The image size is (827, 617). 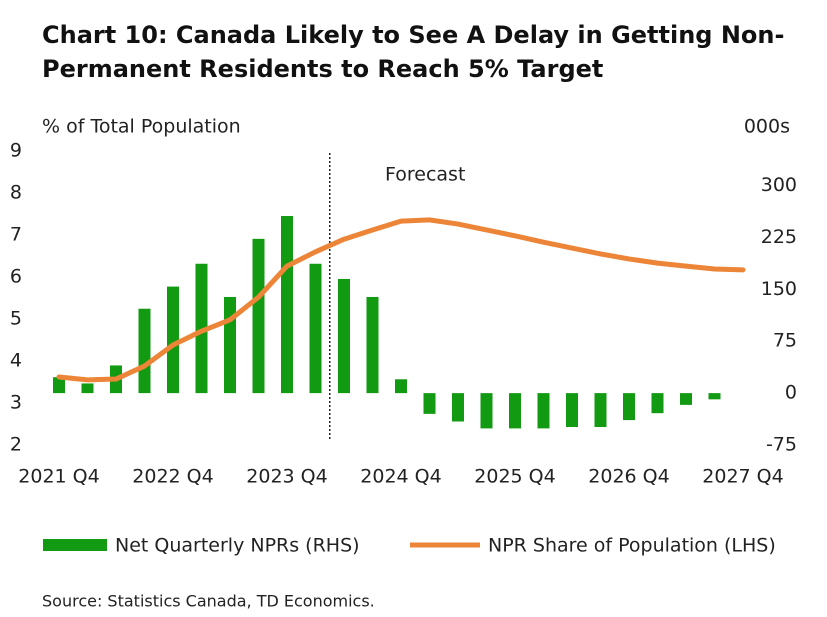 What do you see at coordinates (742, 477) in the screenshot?
I see `x-tick-label: 2027 Q4` at bounding box center [742, 477].